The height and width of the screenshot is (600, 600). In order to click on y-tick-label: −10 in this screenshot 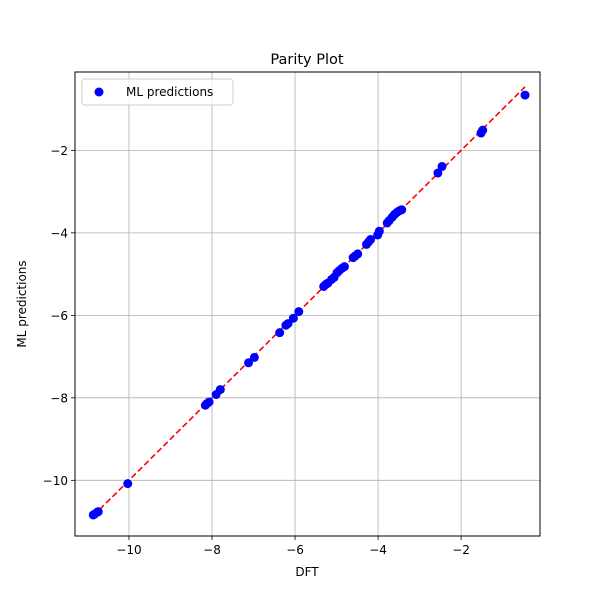, I will do `click(55, 481)`.